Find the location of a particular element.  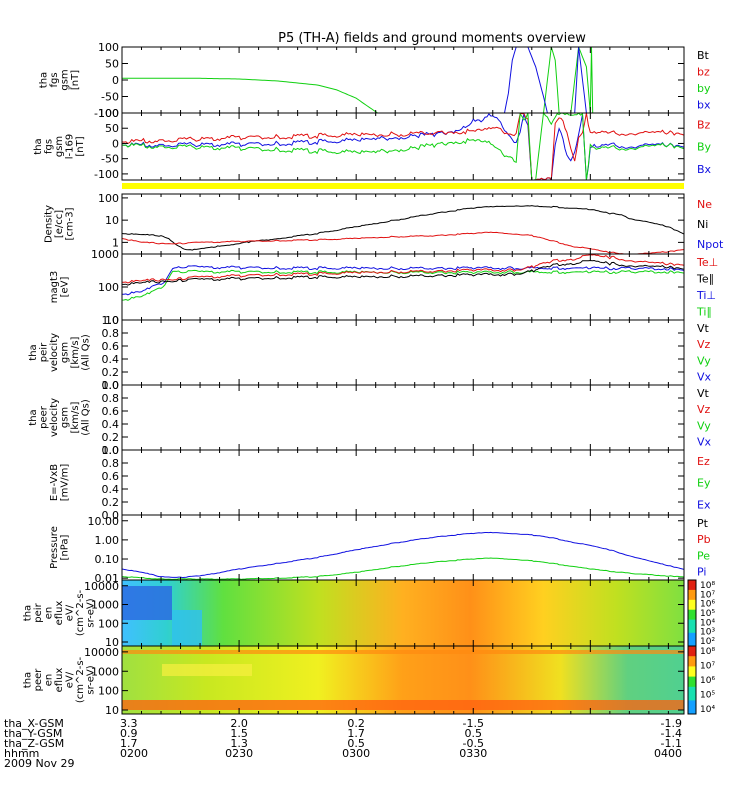

series-bx is located at coordinates (510, 80).